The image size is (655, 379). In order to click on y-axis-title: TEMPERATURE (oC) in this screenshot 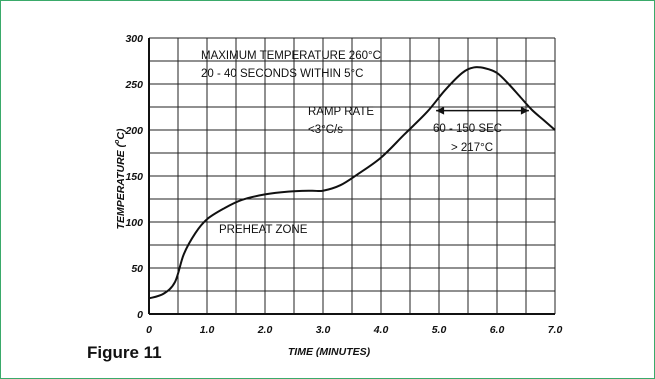, I will do `click(120, 178)`.